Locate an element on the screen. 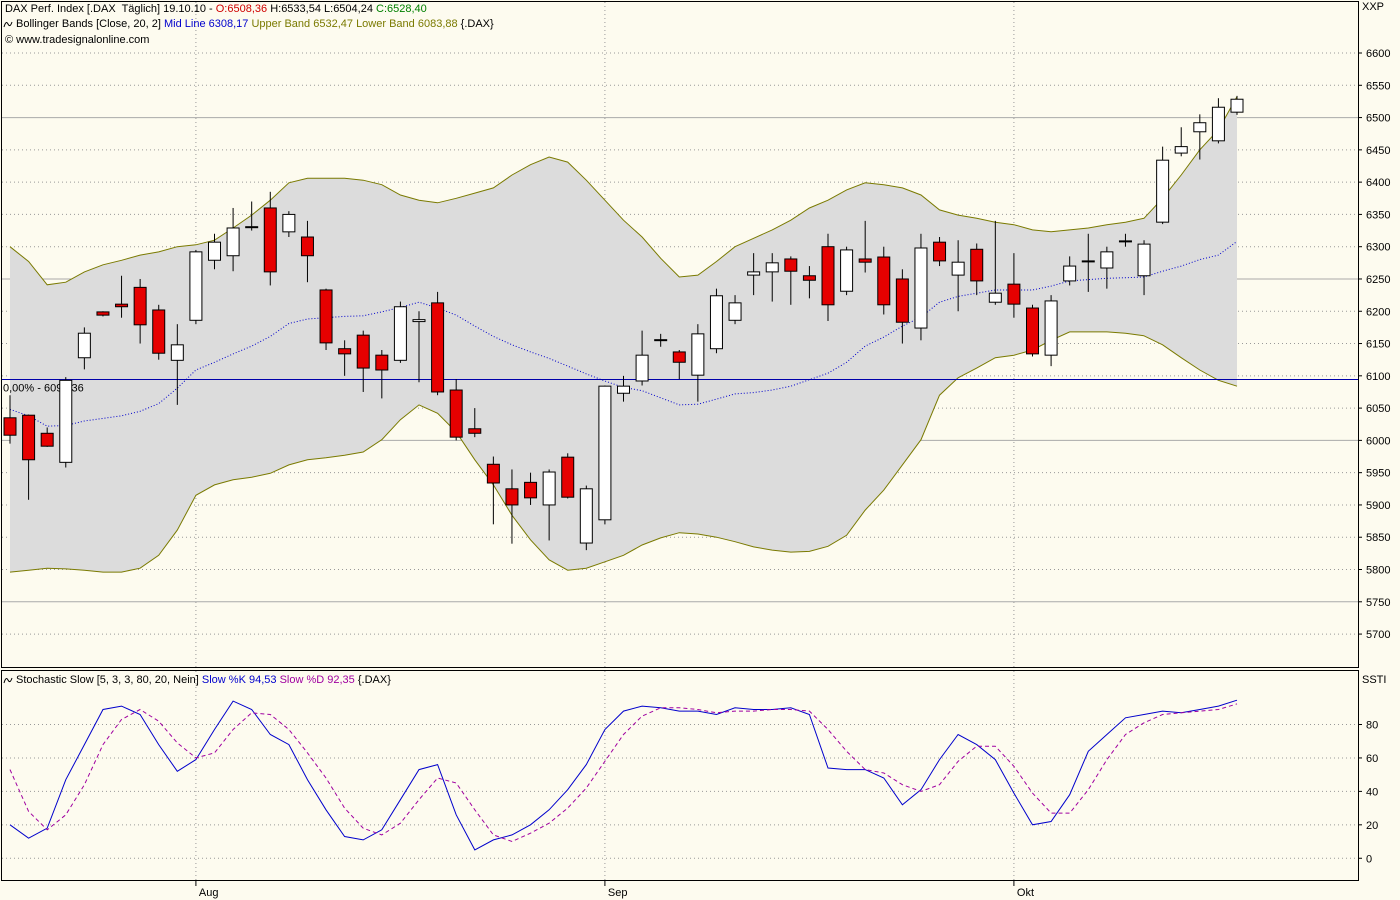  legend-value: 92,35 is located at coordinates (341, 680).